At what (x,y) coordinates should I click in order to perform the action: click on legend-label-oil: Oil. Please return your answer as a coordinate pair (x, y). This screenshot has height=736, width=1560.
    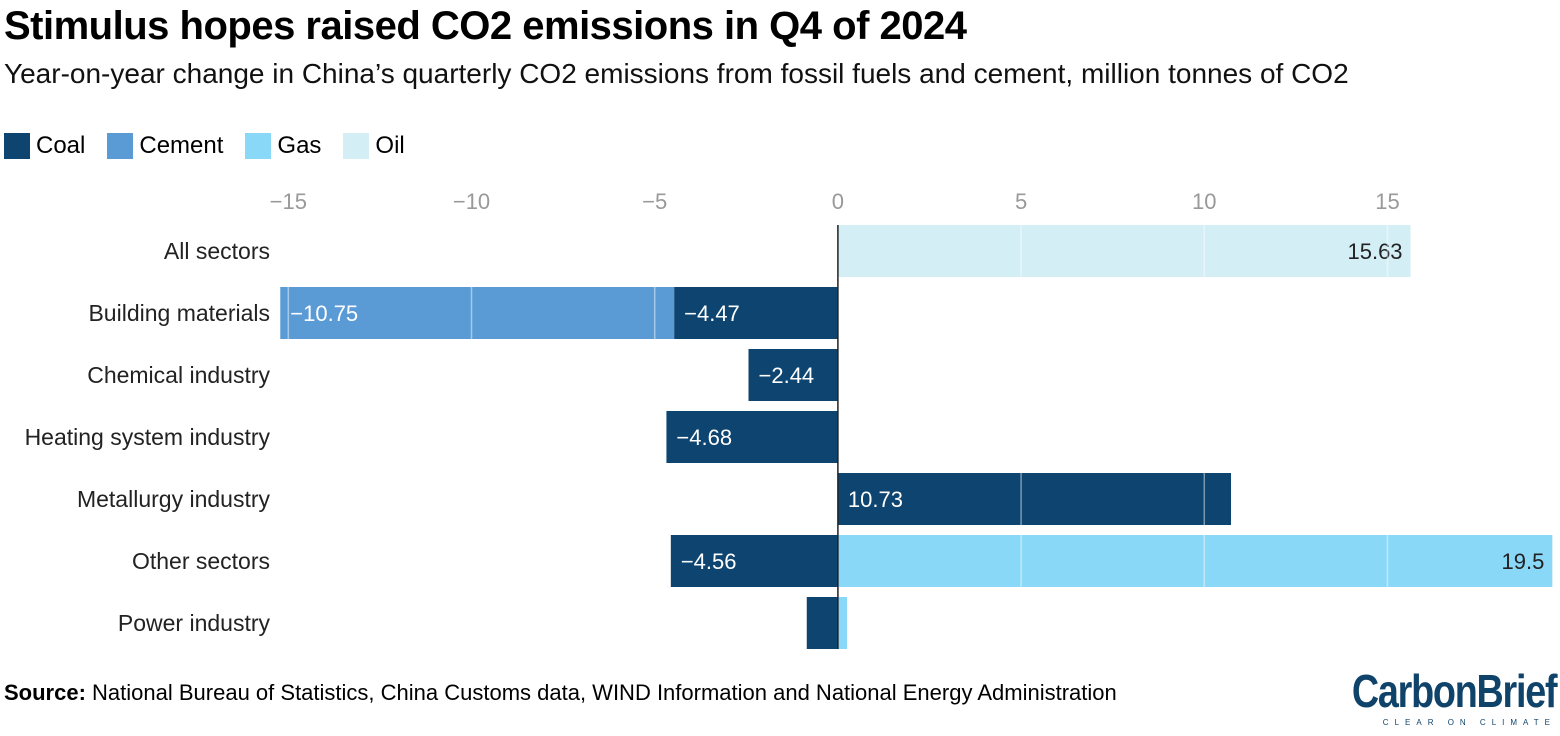
    Looking at the image, I should click on (390, 145).